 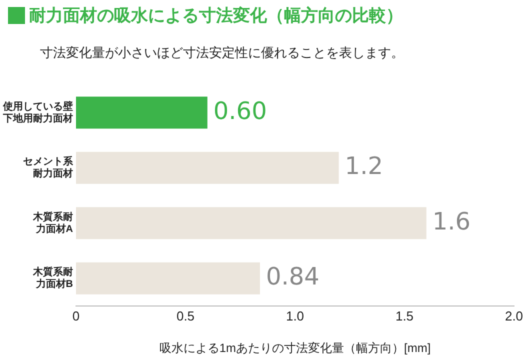 I want to click on chart-subtitle: 寸法変化量が小さいほど寸法安定性に優れることを表します。, so click(x=222, y=53).